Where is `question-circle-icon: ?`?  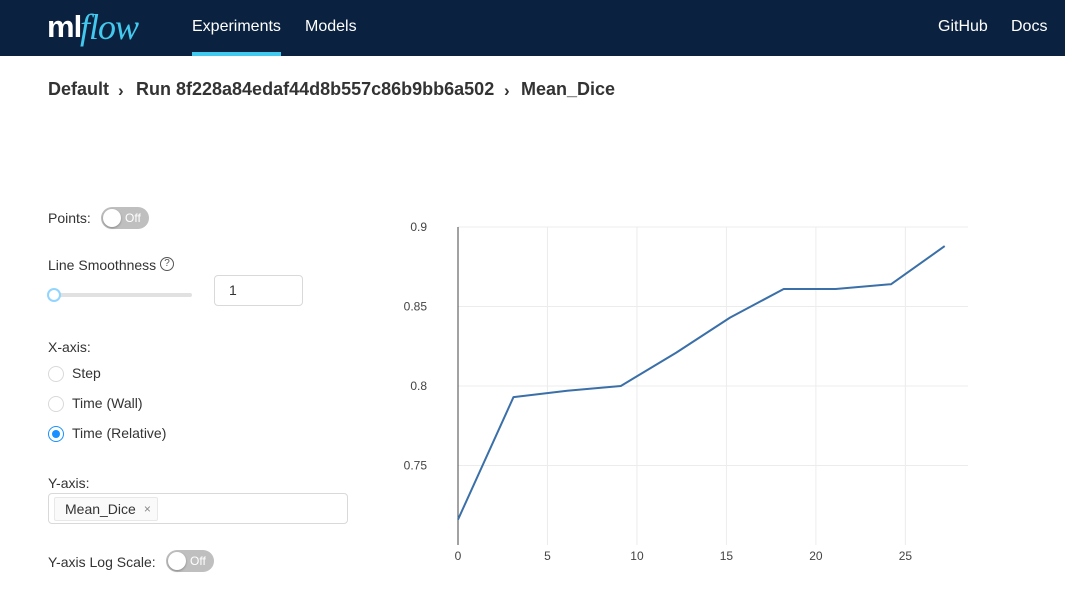 question-circle-icon: ? is located at coordinates (167, 264).